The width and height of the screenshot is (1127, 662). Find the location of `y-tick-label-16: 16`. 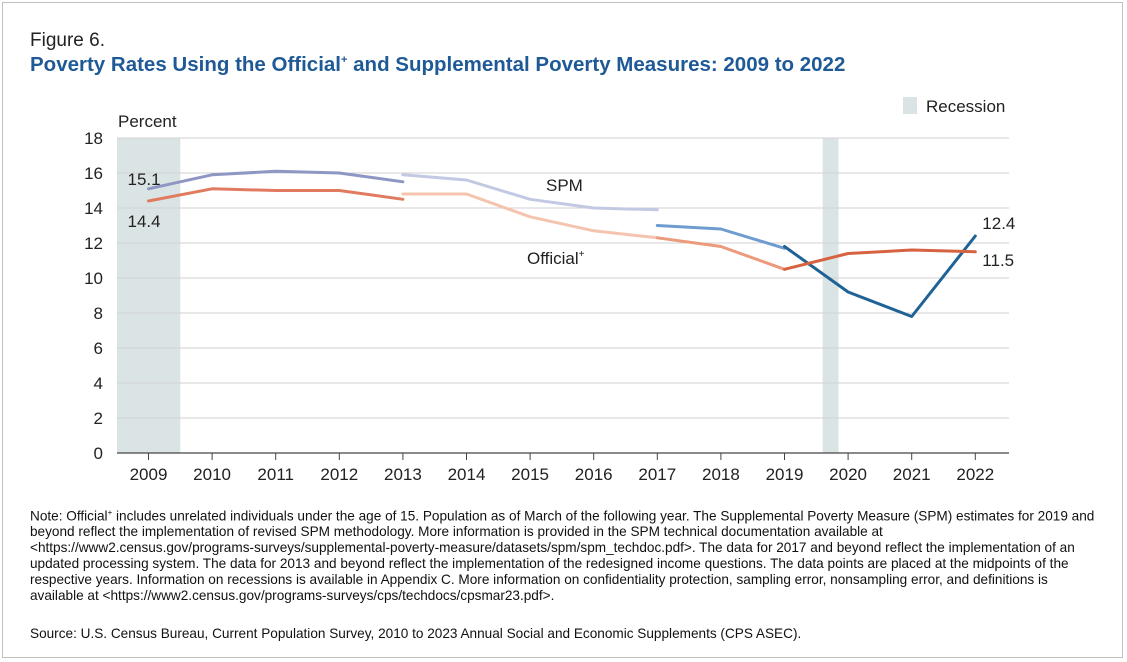

y-tick-label-16: 16 is located at coordinates (93, 173).